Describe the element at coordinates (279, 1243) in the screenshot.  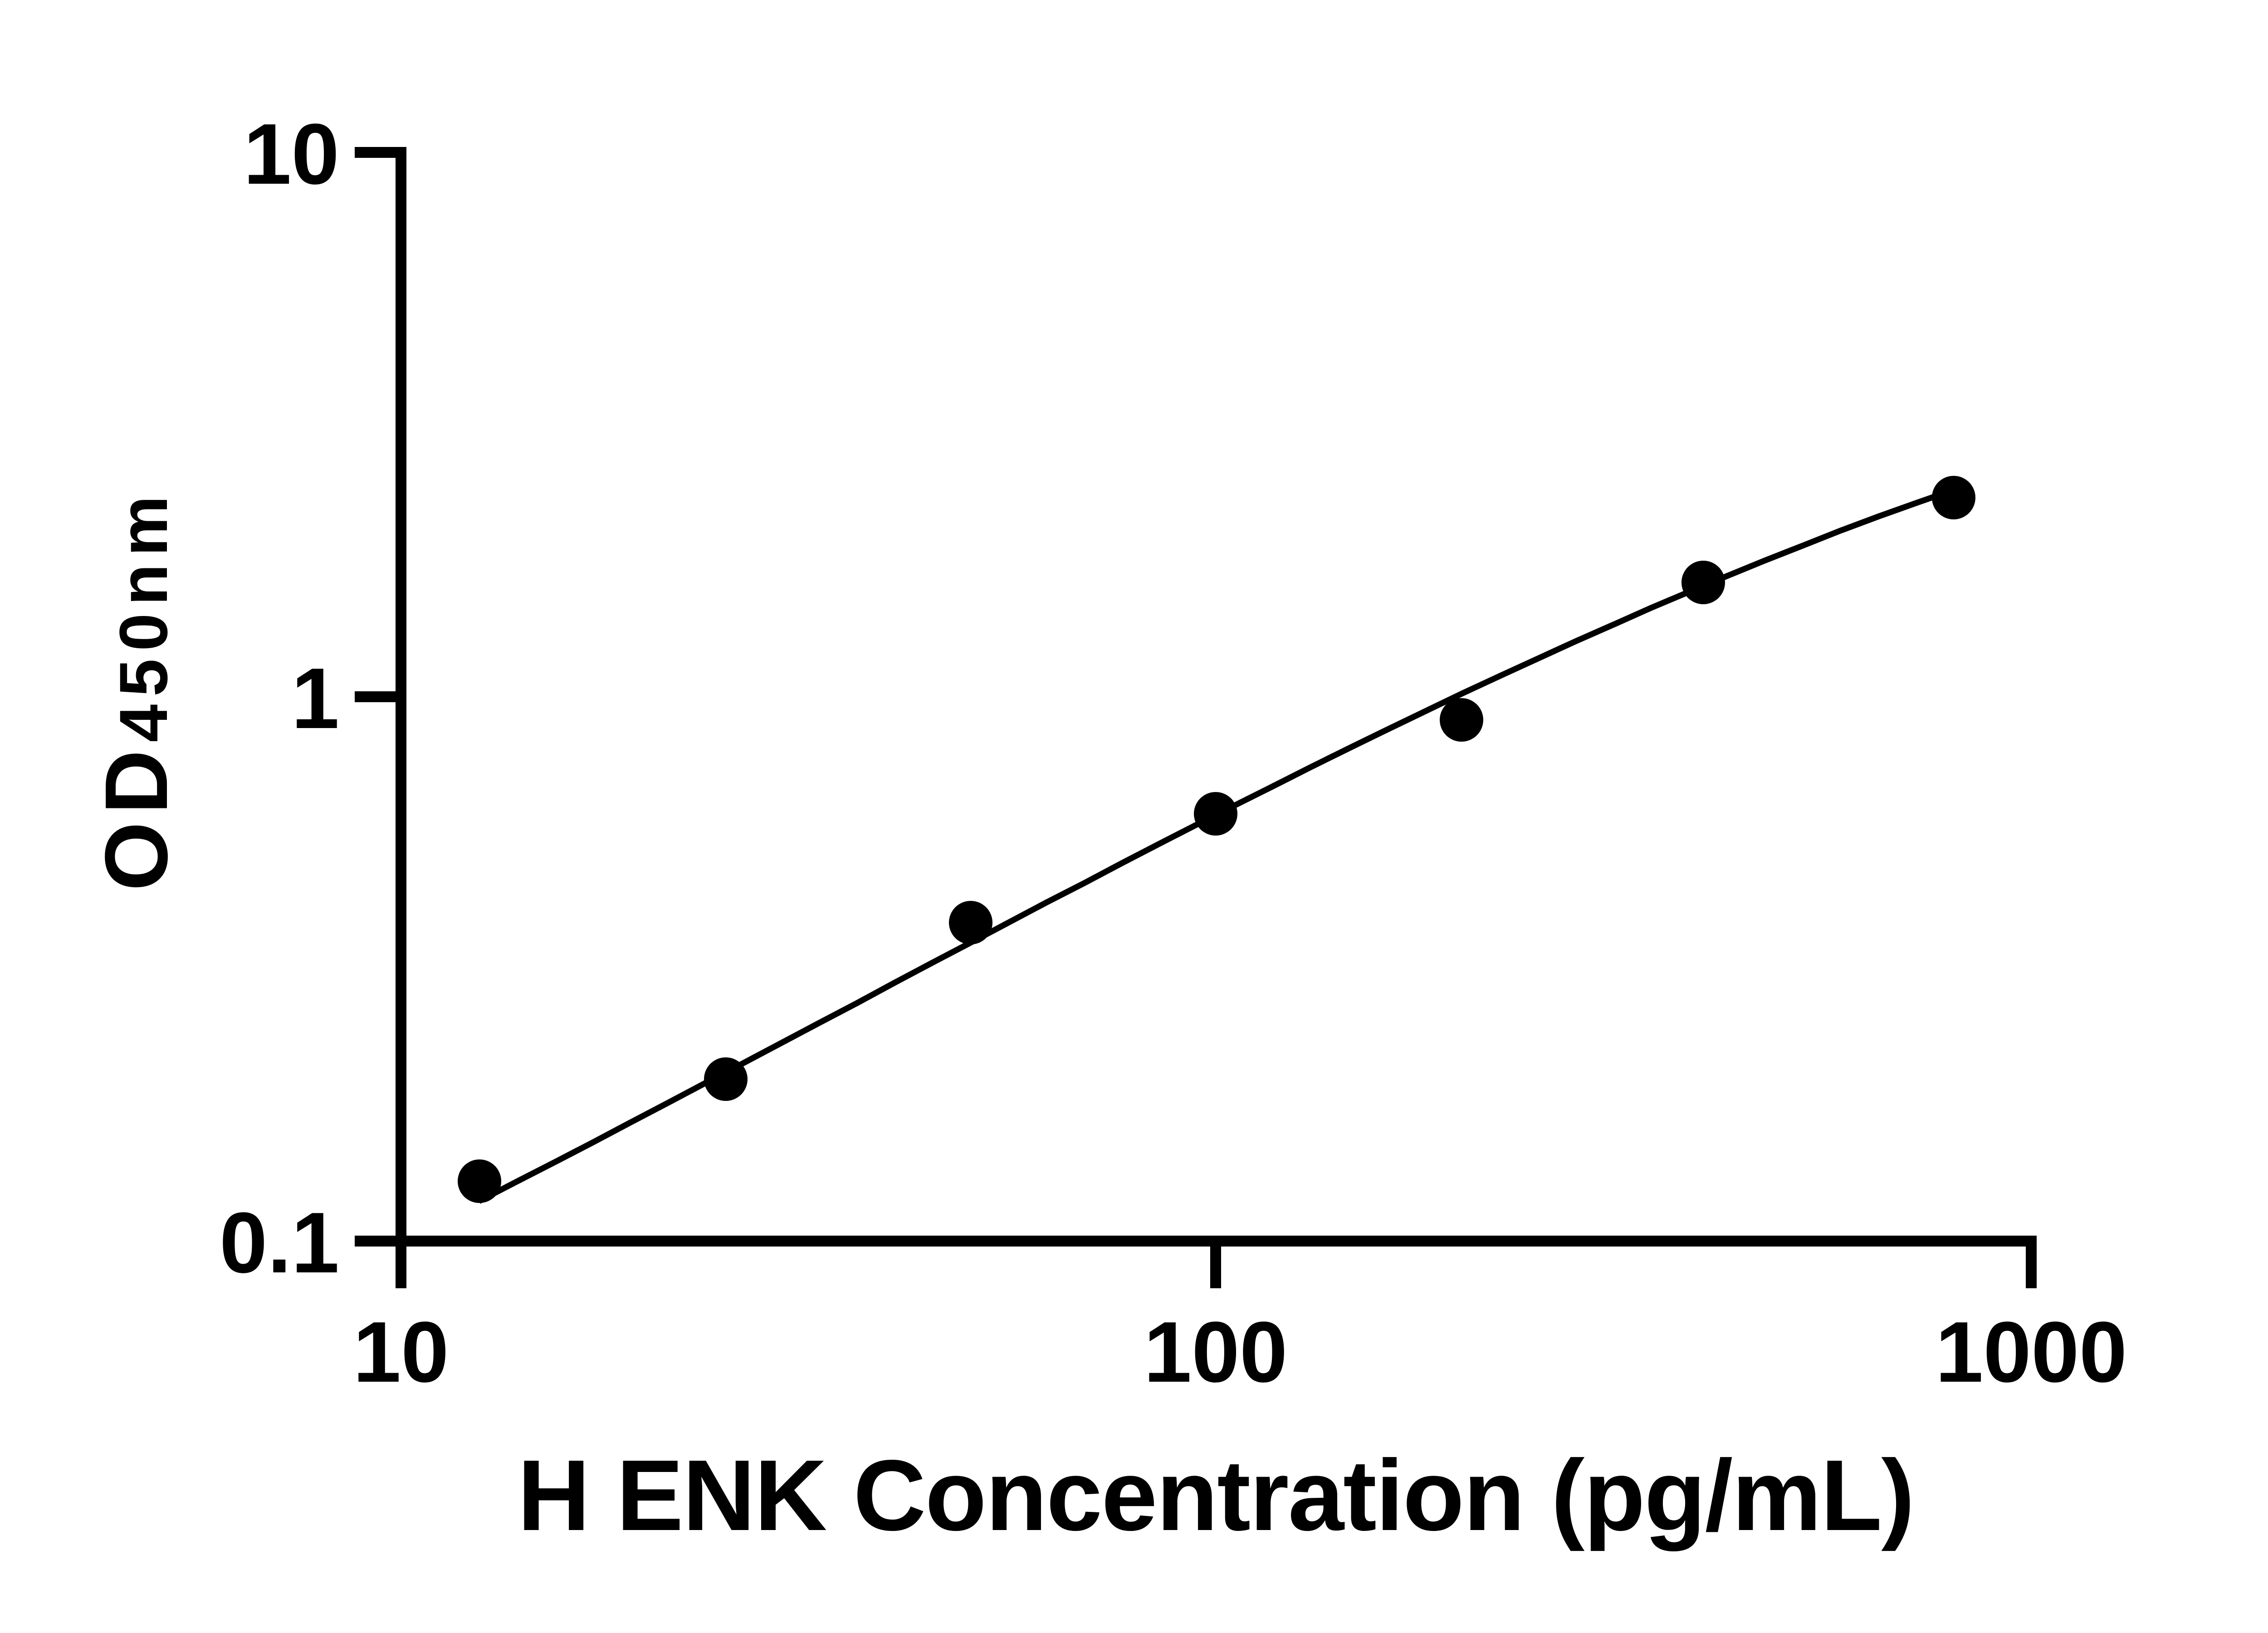
I see `svg-text: 0.1` at that location.